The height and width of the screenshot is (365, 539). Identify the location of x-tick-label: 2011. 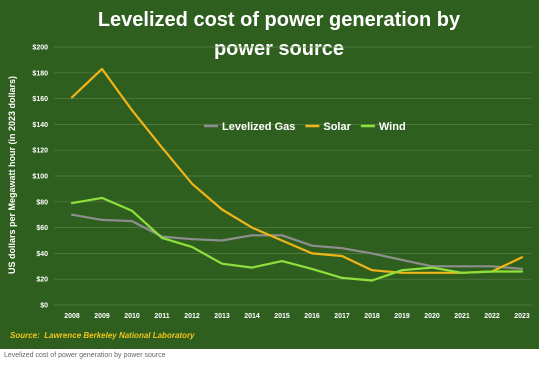
(161, 316).